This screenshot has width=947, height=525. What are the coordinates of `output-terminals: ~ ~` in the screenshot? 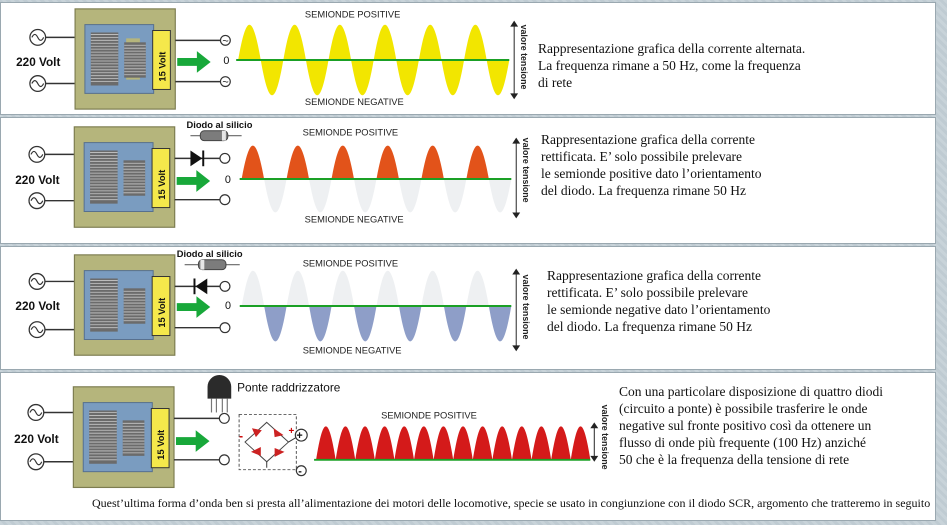 It's located at (203, 61).